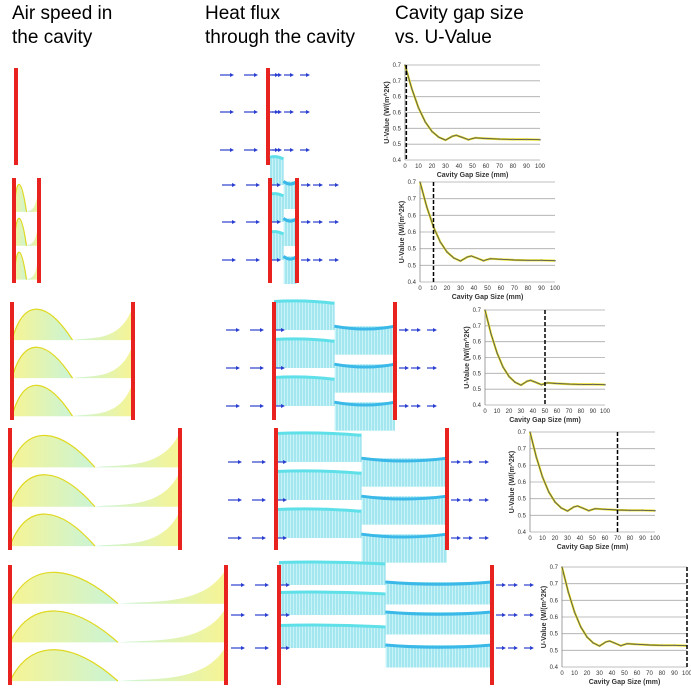  I want to click on x-tick-label: 70, so click(569, 412).